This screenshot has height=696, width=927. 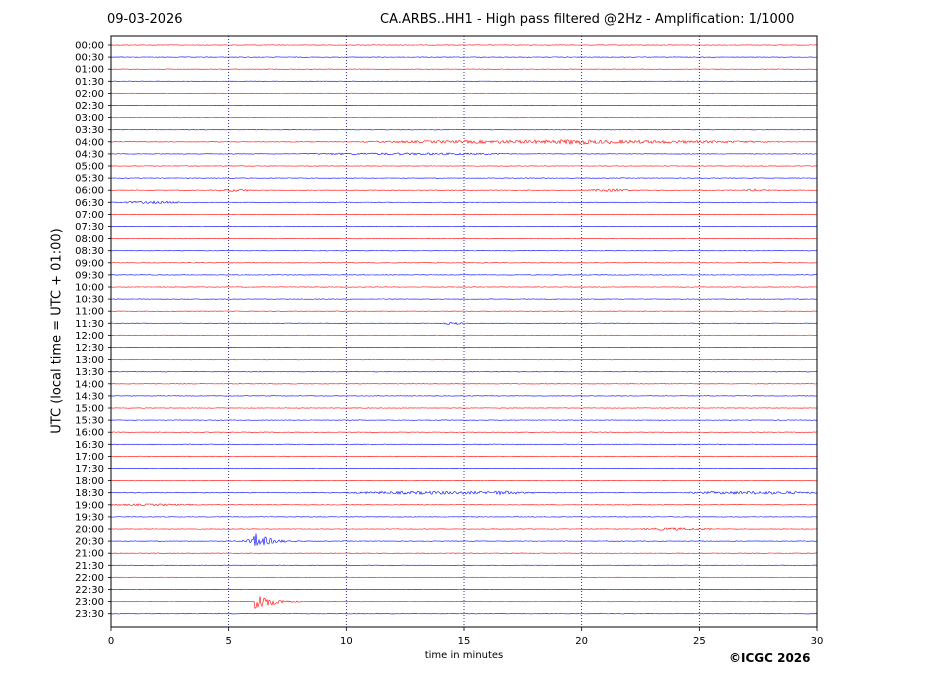 I want to click on y-tick-label: 14:00, so click(x=89, y=384).